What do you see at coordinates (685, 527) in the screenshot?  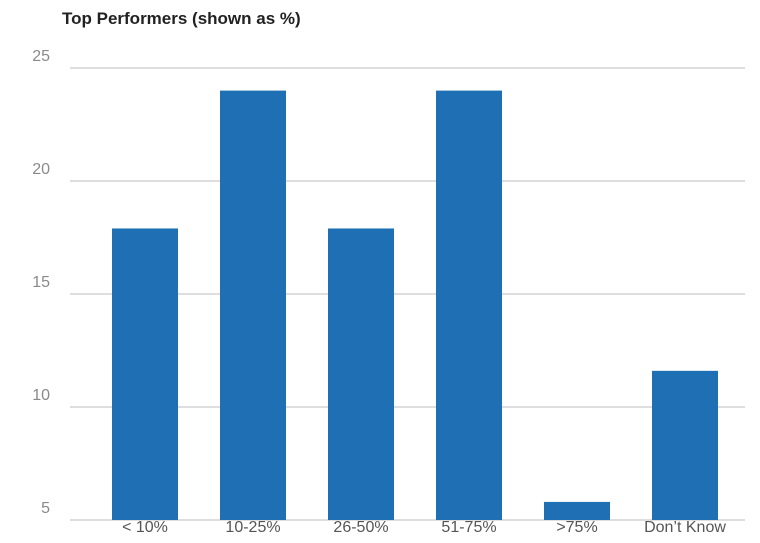 I see `x-tick-label: Don’t Know` at bounding box center [685, 527].